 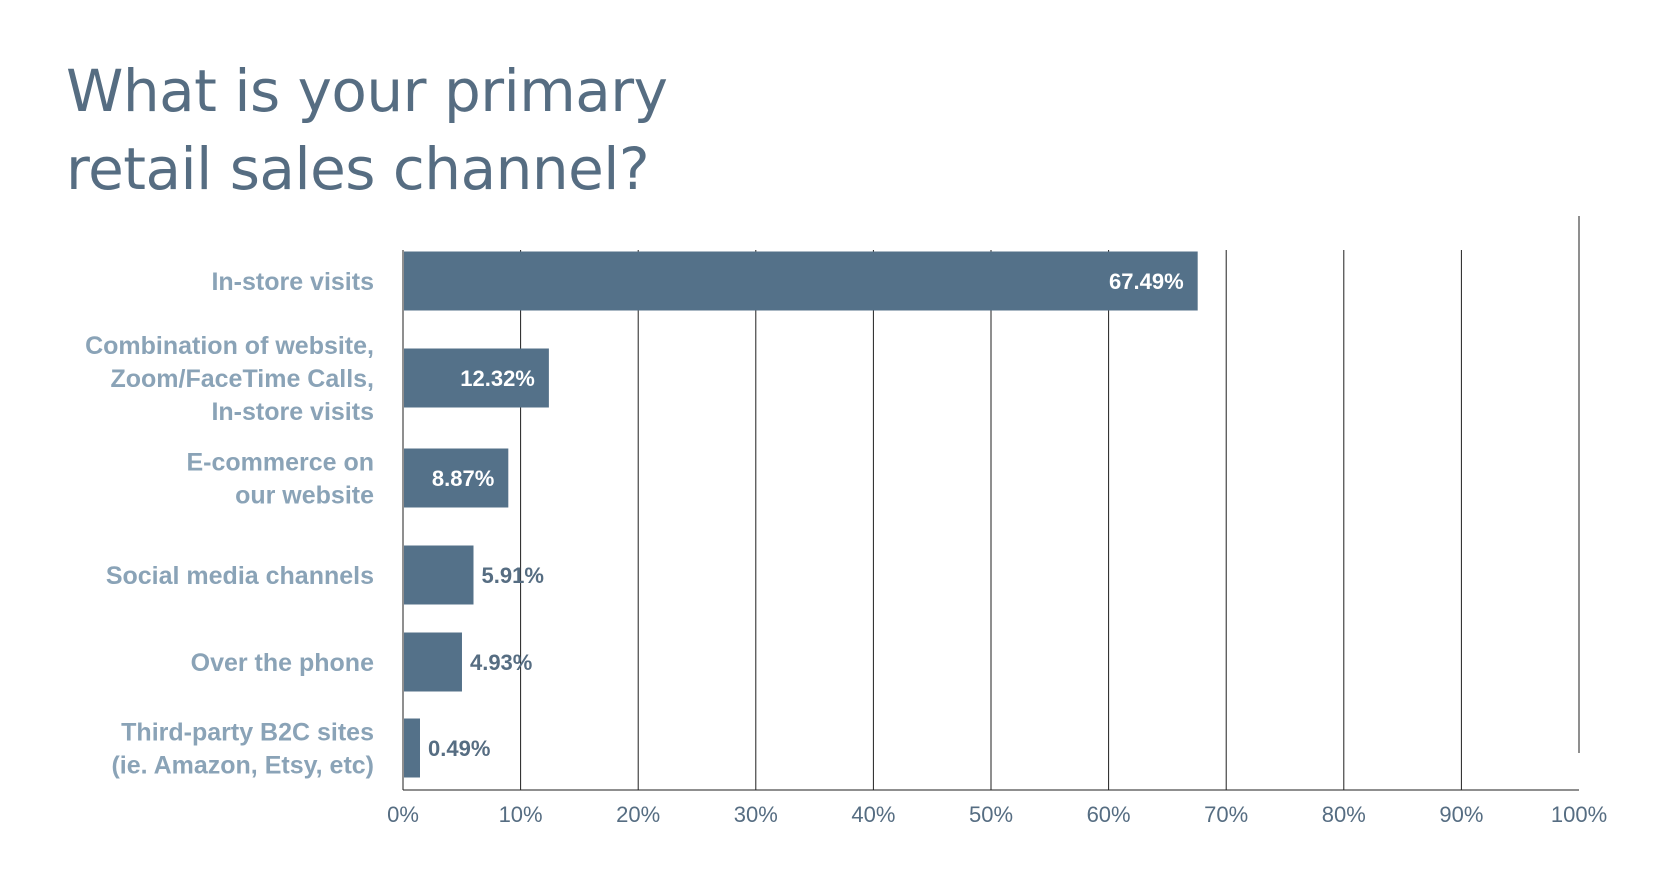 I want to click on x-tick-label-90: 90%, so click(x=1461, y=814).